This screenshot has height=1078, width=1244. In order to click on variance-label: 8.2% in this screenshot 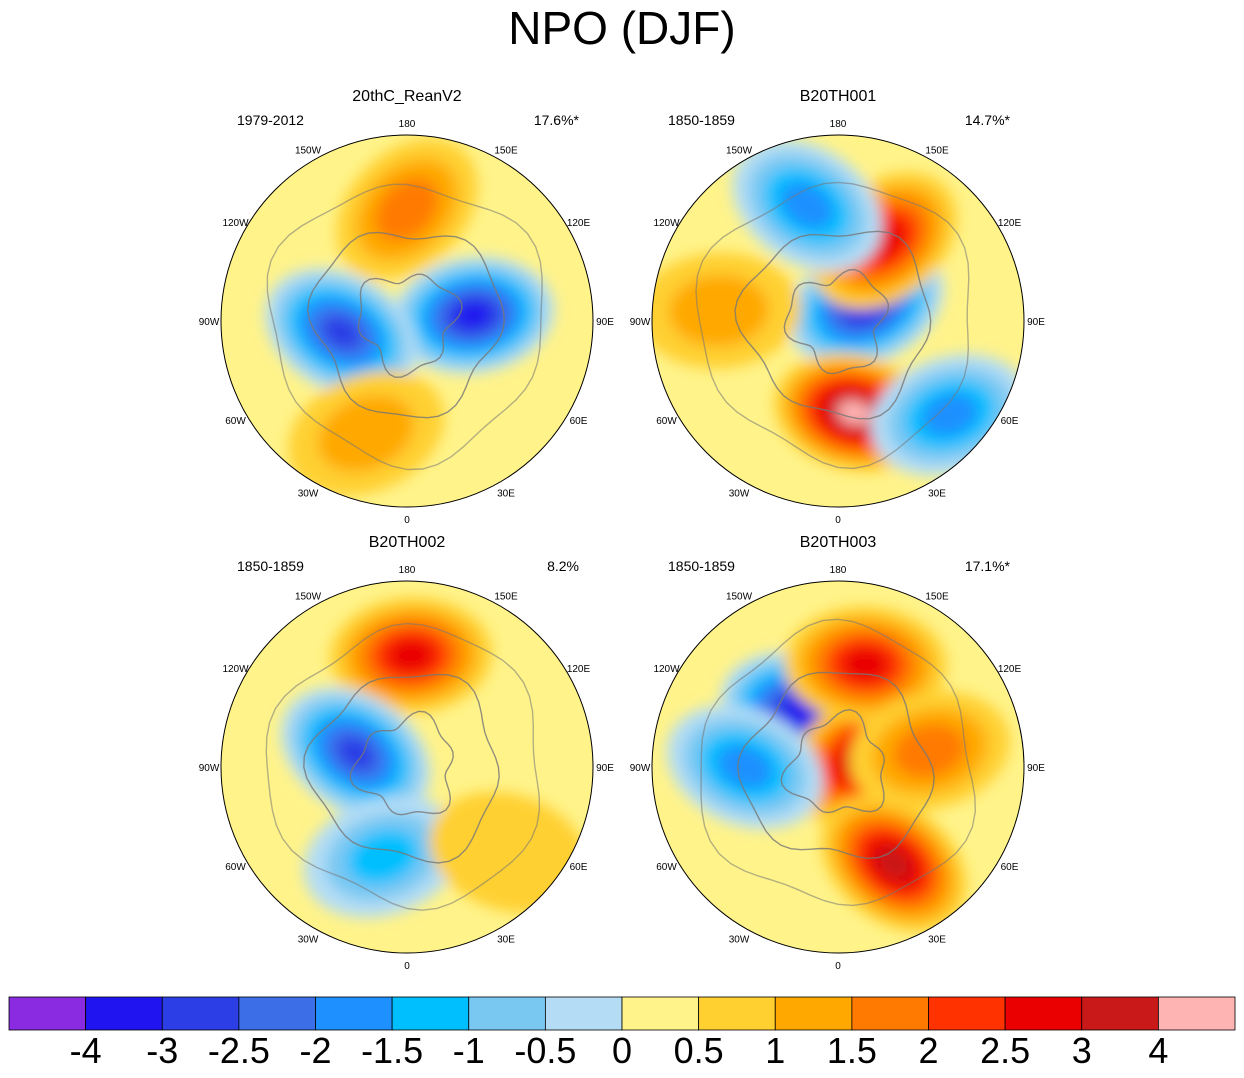, I will do `click(563, 566)`.